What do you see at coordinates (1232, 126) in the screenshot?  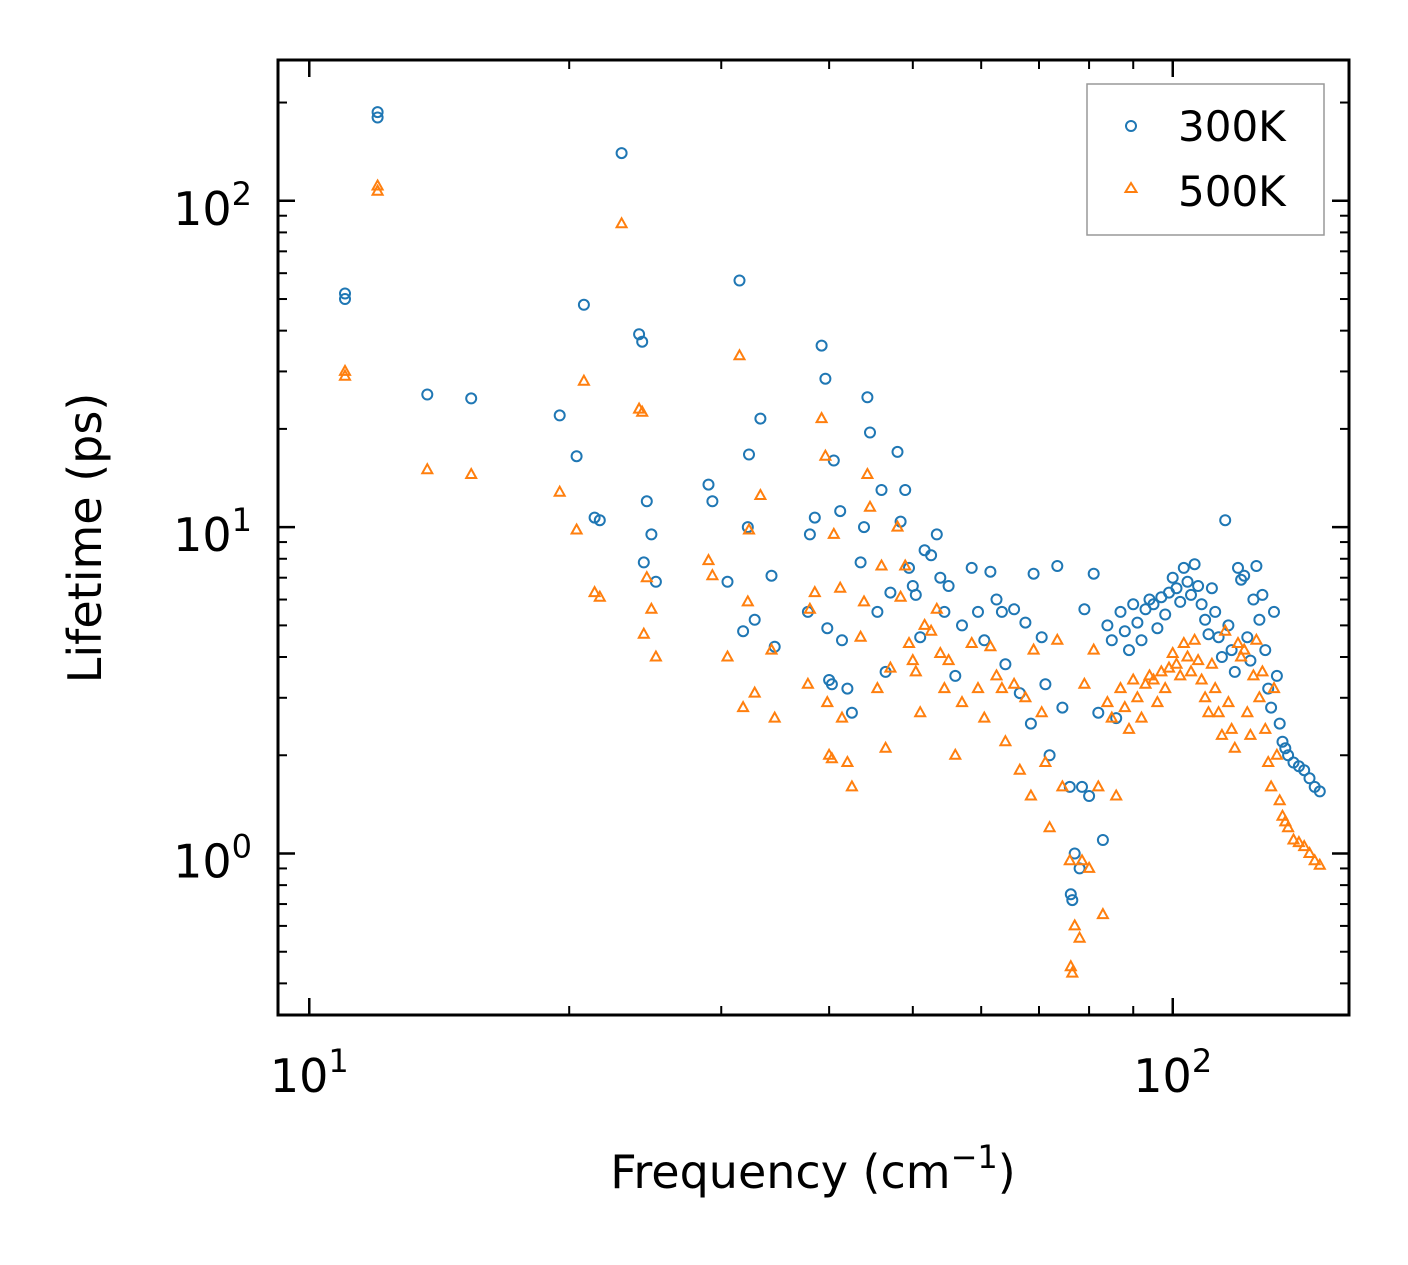 I see `legend-label-300k: 300K` at bounding box center [1232, 126].